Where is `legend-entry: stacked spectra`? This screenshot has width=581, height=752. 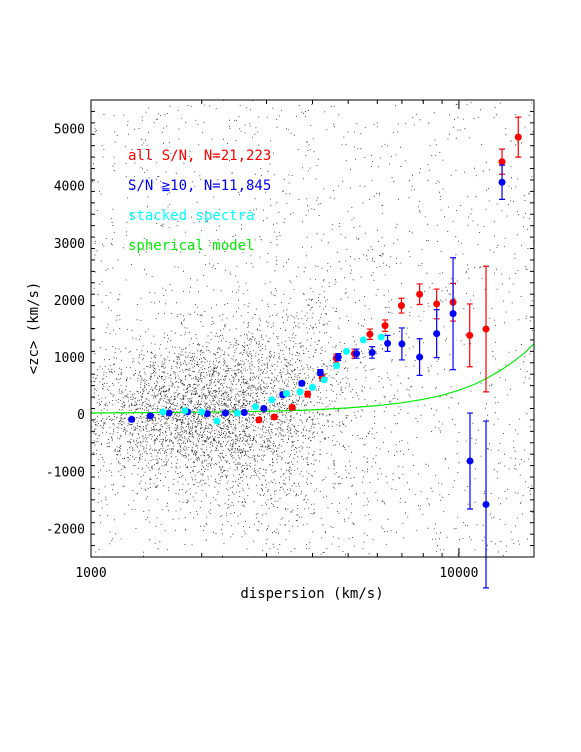
legend-entry: stacked spectra is located at coordinates (191, 216).